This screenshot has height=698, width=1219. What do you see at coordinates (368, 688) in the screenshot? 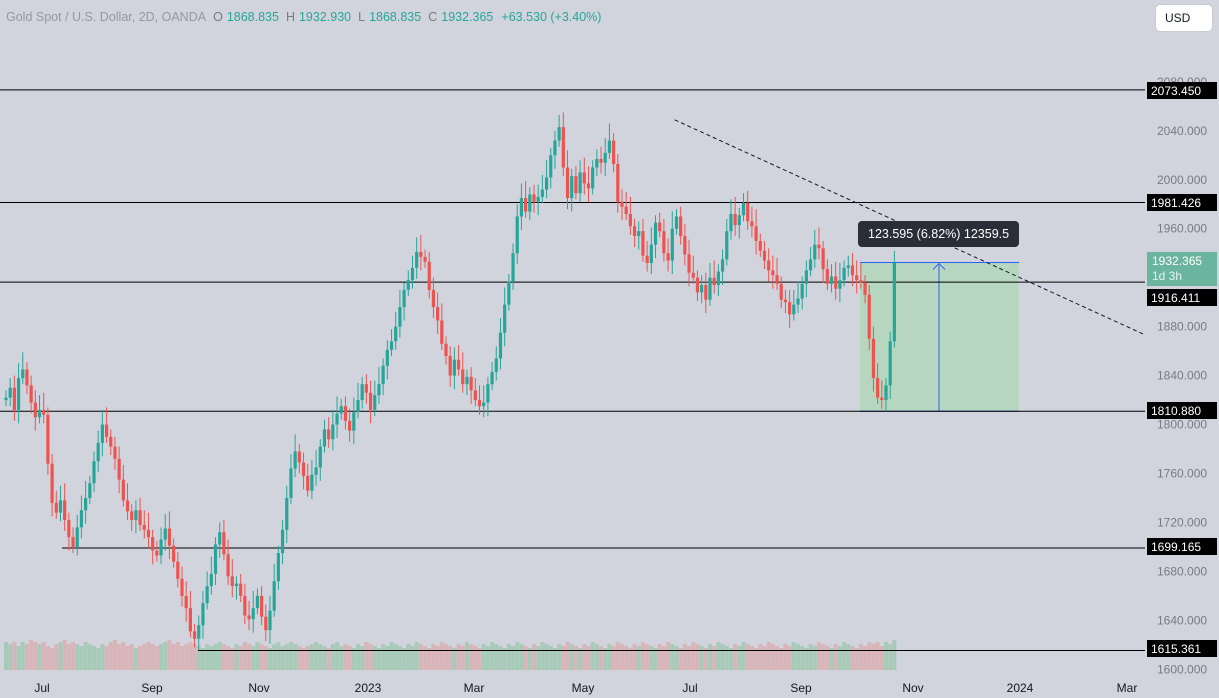
I see `x-tick-label: 2023` at bounding box center [368, 688].